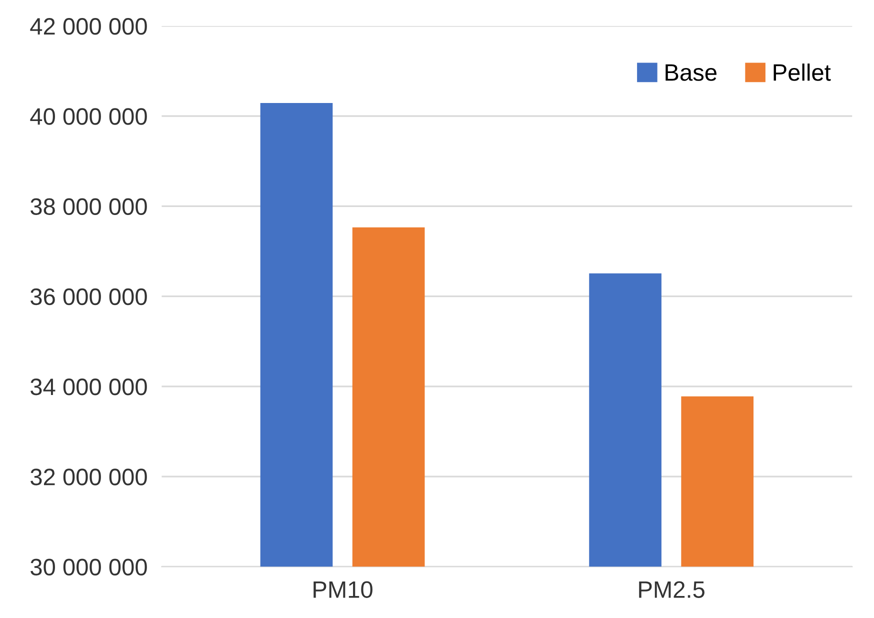 The image size is (874, 618). Describe the element at coordinates (88, 387) in the screenshot. I see `y-tick-label: 34 000 000` at that location.